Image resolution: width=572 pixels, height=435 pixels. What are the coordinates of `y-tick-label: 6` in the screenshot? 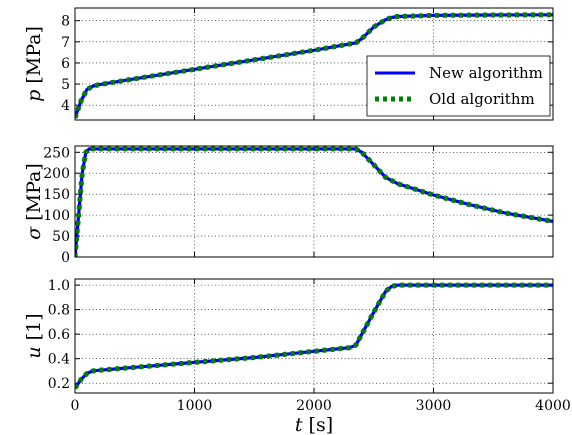 It's located at (65, 64).